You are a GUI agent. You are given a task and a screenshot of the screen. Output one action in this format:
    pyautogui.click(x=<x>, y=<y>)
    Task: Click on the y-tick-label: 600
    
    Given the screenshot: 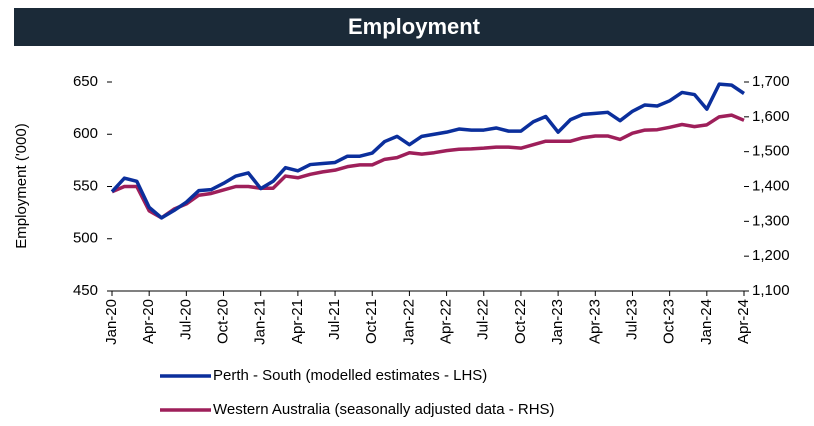 What is the action you would take?
    pyautogui.click(x=85, y=133)
    